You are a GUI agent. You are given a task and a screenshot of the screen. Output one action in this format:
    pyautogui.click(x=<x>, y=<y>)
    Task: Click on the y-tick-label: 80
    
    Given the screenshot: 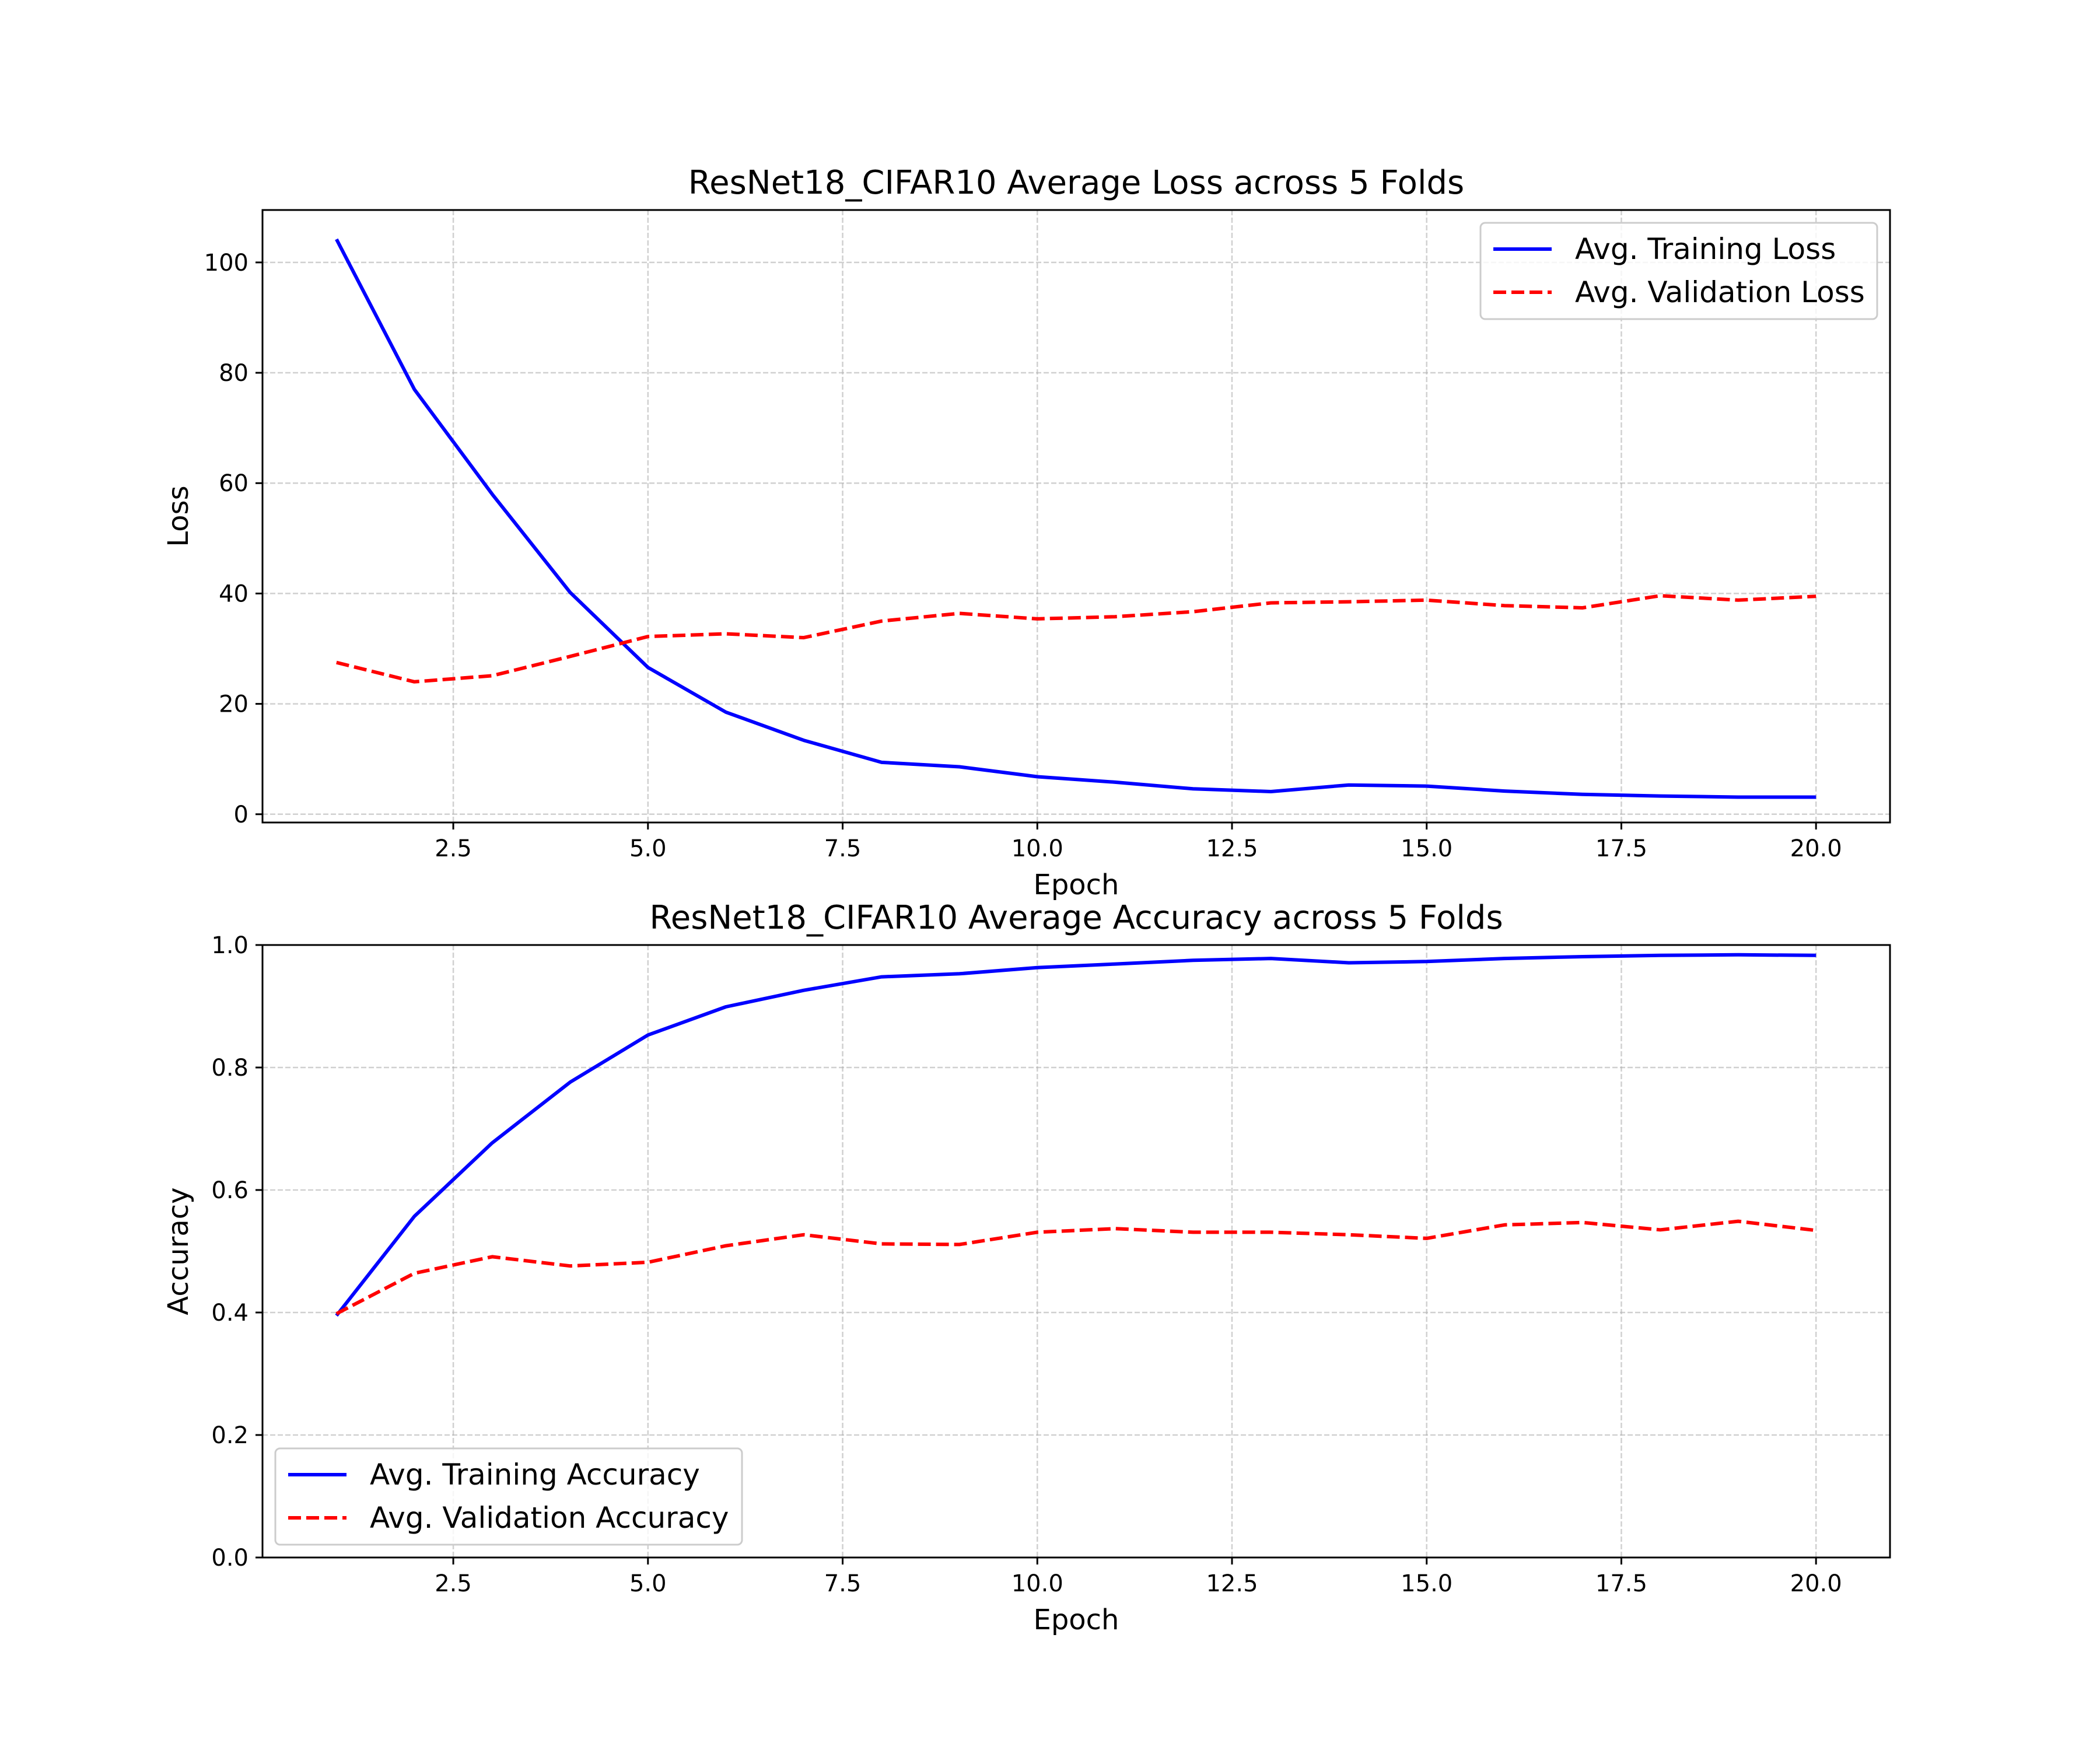 What is the action you would take?
    pyautogui.click(x=234, y=373)
    